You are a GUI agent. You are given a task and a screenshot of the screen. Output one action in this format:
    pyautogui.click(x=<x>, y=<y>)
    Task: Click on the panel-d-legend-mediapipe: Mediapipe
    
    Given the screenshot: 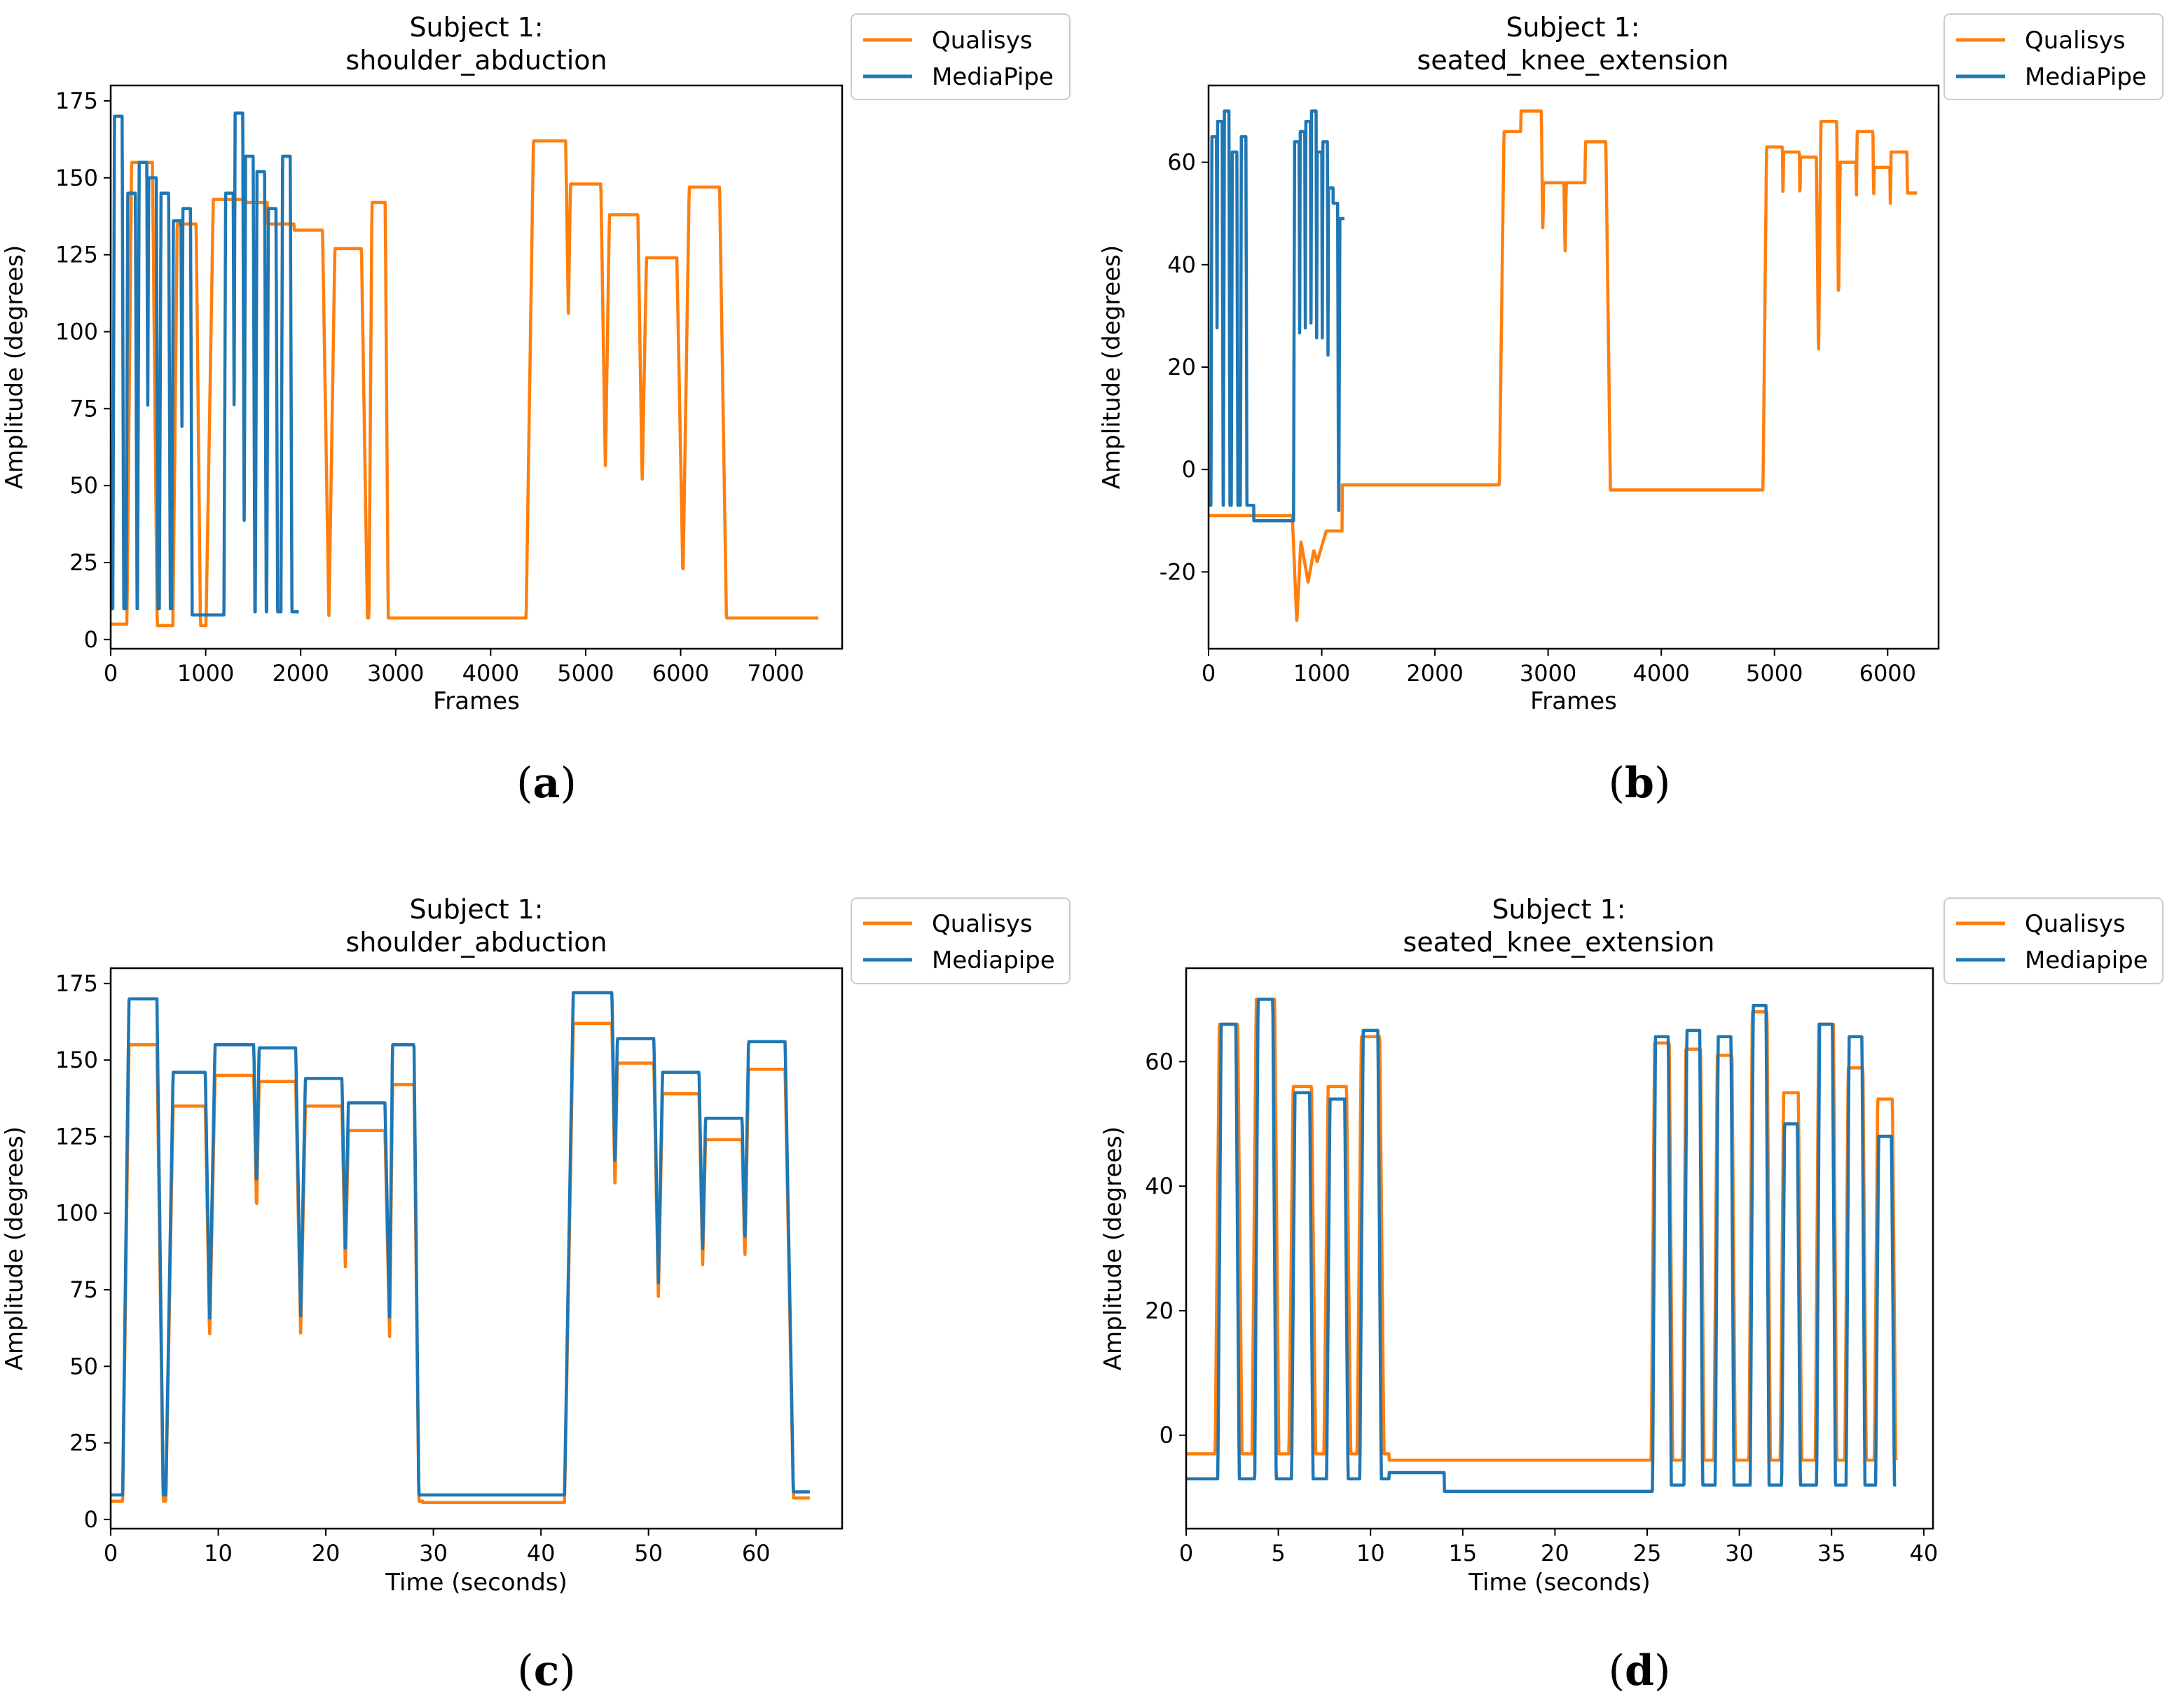 What is the action you would take?
    pyautogui.click(x=2086, y=960)
    